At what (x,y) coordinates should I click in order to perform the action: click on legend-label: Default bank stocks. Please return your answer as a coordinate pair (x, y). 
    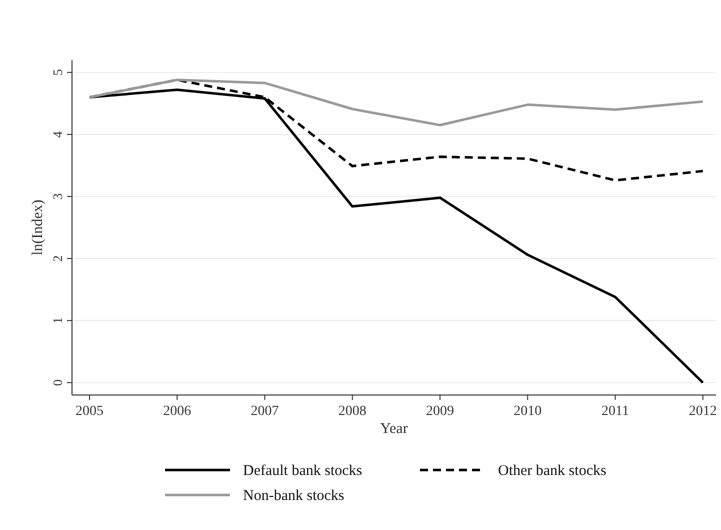
    Looking at the image, I should click on (302, 471).